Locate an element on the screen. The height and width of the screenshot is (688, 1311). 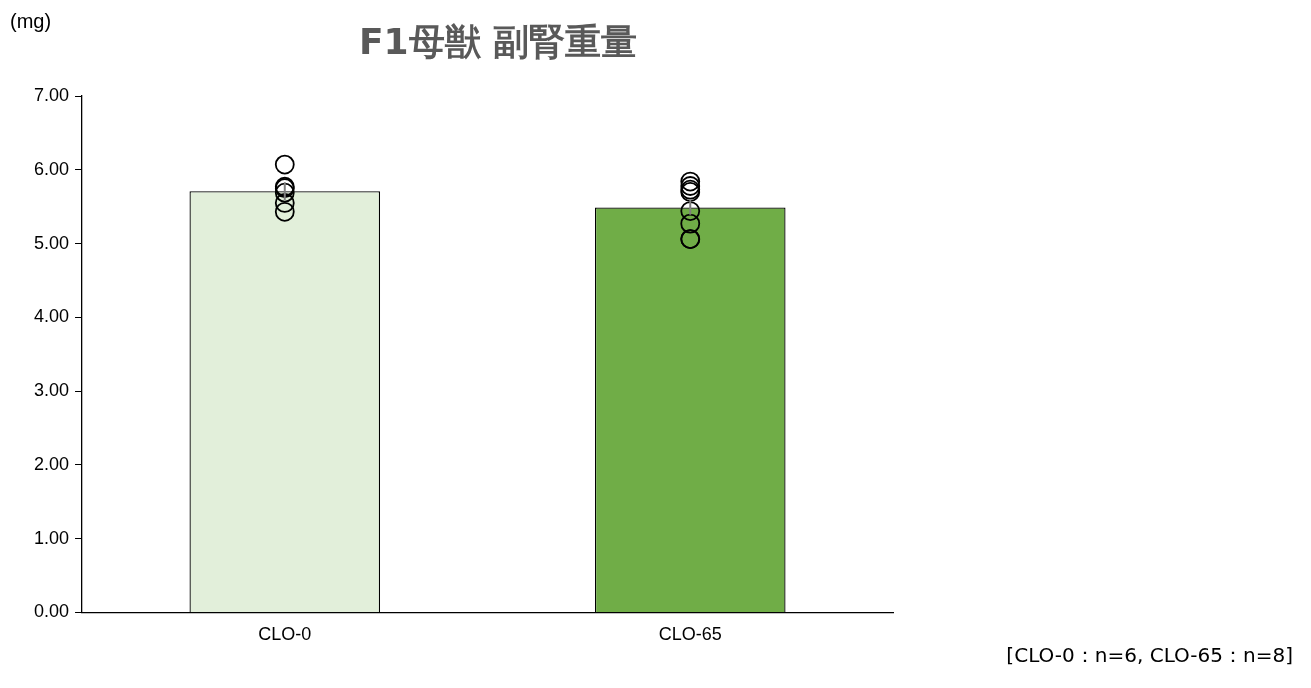
y-tick-label: 5.00 is located at coordinates (51, 242).